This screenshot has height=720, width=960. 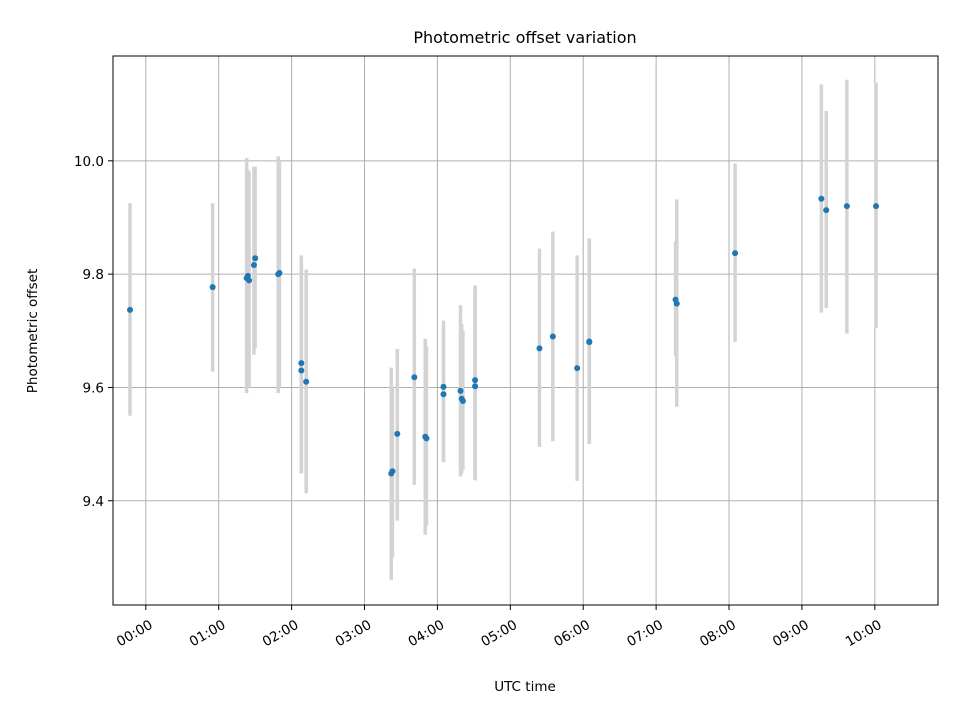 What do you see at coordinates (208, 633) in the screenshot?
I see `x-tick-label: 01:00` at bounding box center [208, 633].